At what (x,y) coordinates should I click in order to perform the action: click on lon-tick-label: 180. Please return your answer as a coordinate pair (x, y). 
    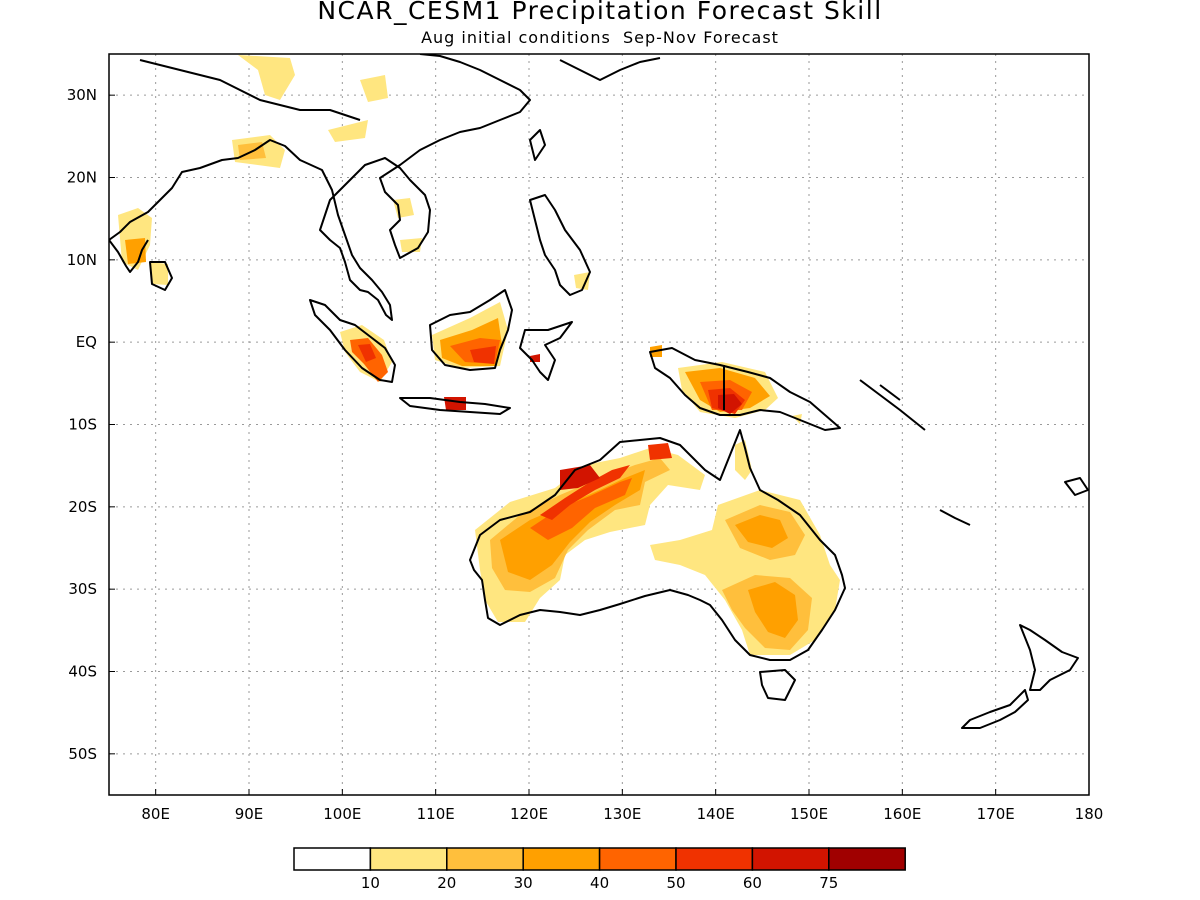
    Looking at the image, I should click on (1089, 814).